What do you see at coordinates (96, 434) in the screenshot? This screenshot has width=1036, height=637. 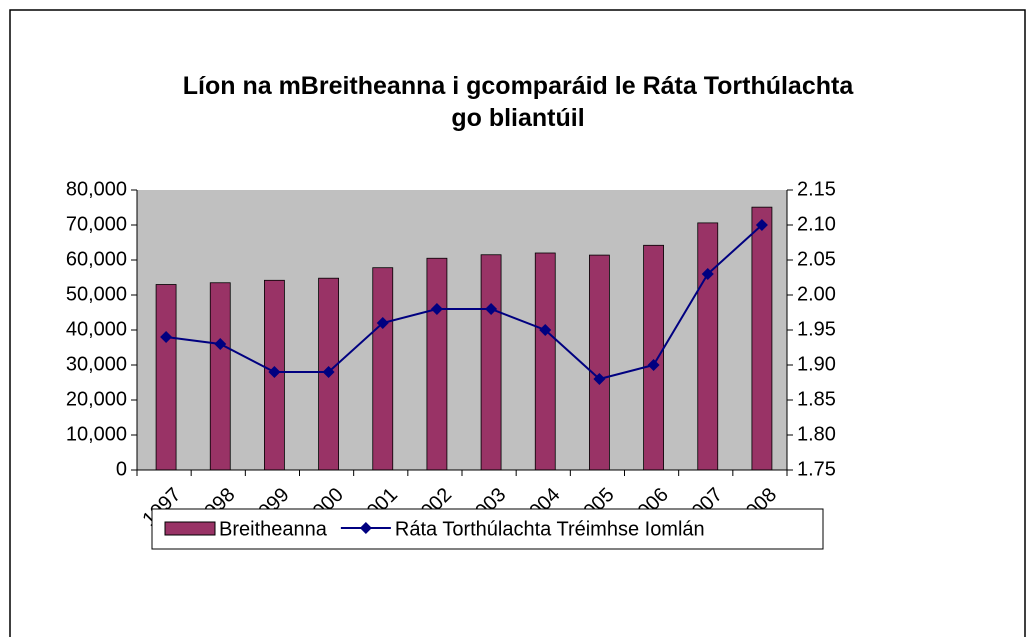 I see `y-tick-label: 10,000` at bounding box center [96, 434].